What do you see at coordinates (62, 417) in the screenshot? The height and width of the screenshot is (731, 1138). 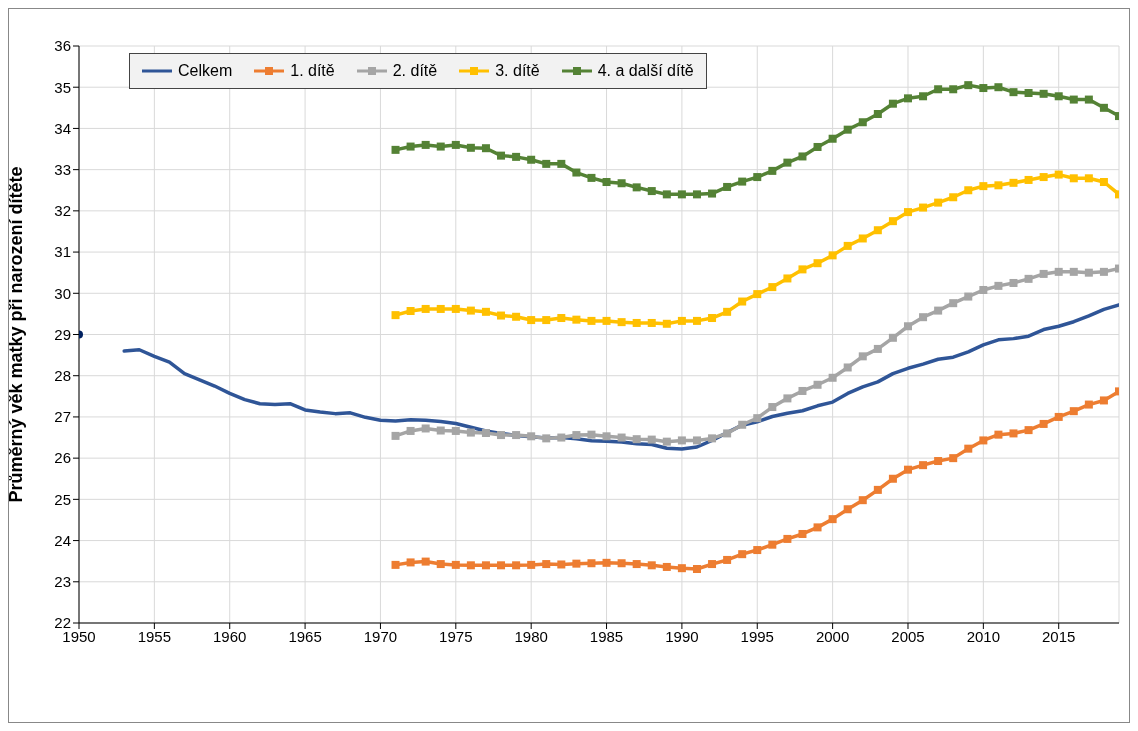 I see `y-tick-label: 27` at bounding box center [62, 417].